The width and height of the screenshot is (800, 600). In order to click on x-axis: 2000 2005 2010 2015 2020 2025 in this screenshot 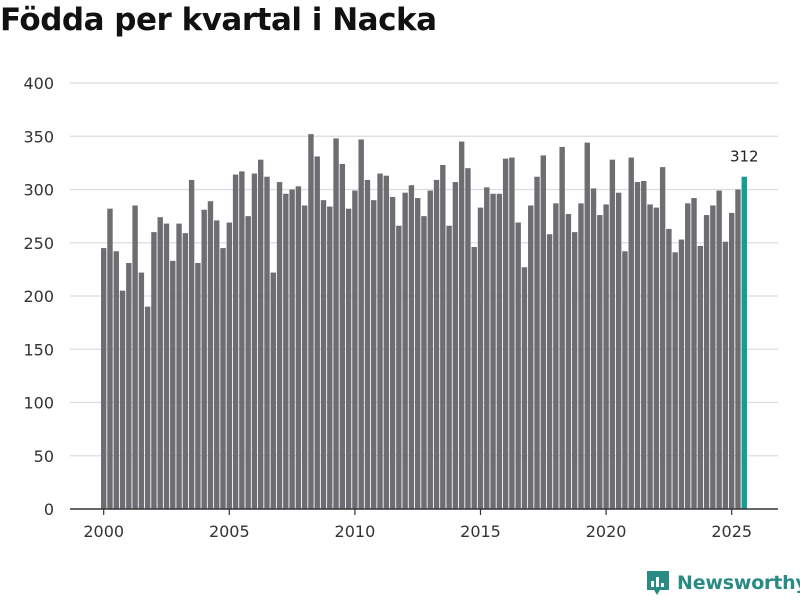, I will do `click(424, 524)`.